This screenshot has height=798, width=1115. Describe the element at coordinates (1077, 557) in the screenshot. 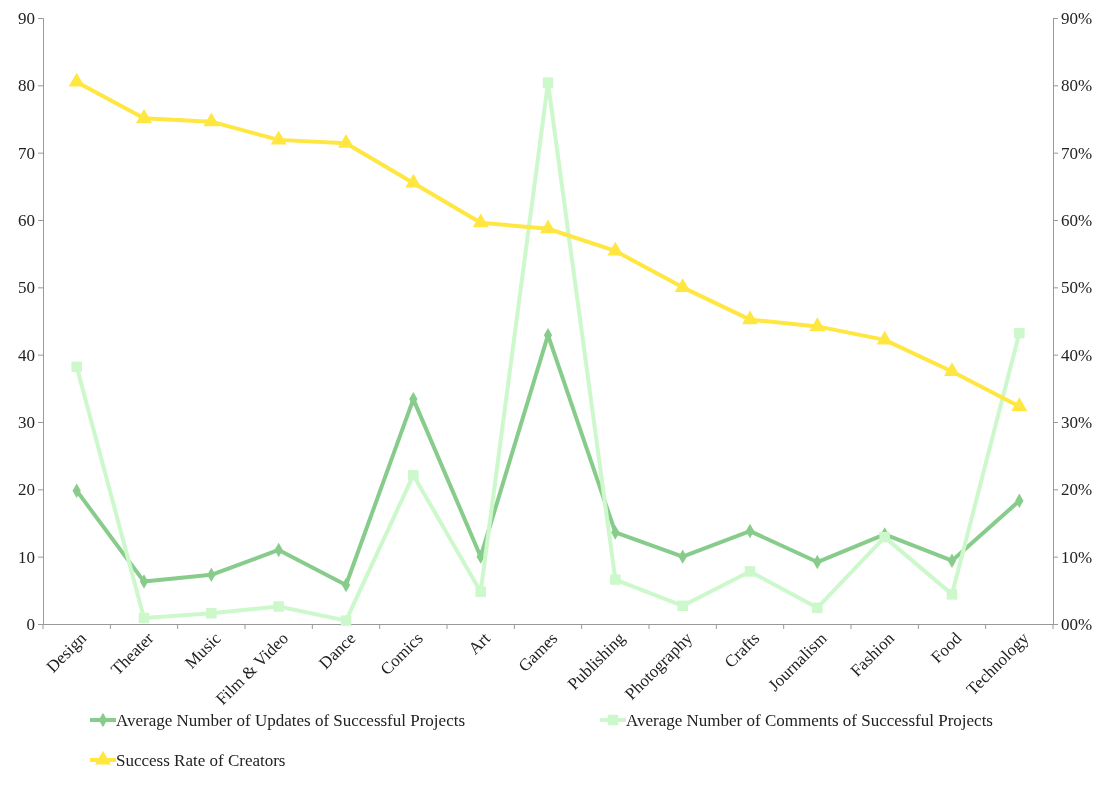

I see `y2-tick-label: 10%` at that location.